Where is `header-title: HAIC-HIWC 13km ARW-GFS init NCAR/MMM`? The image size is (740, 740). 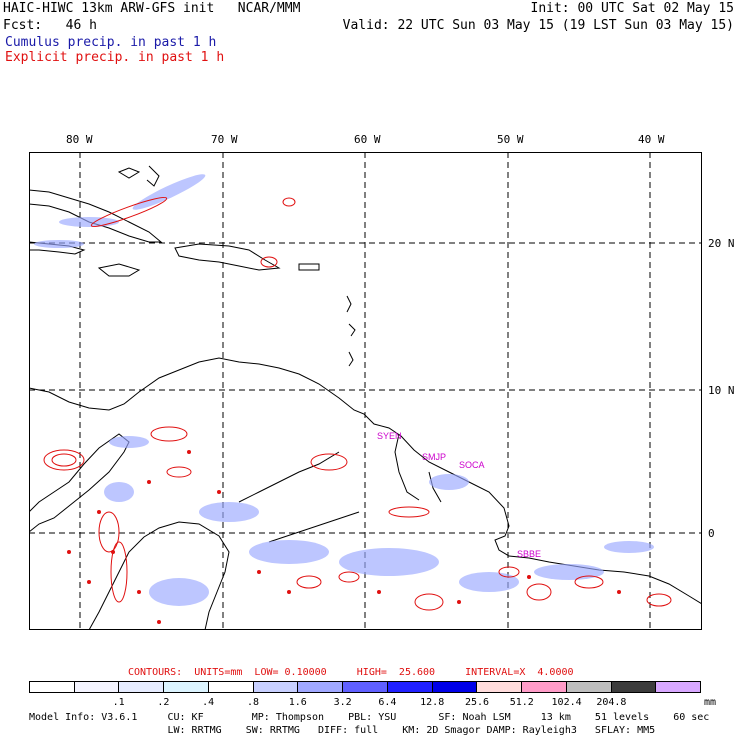
header-title: HAIC-HIWC 13km ARW-GFS init NCAR/MMM is located at coordinates (152, 8).